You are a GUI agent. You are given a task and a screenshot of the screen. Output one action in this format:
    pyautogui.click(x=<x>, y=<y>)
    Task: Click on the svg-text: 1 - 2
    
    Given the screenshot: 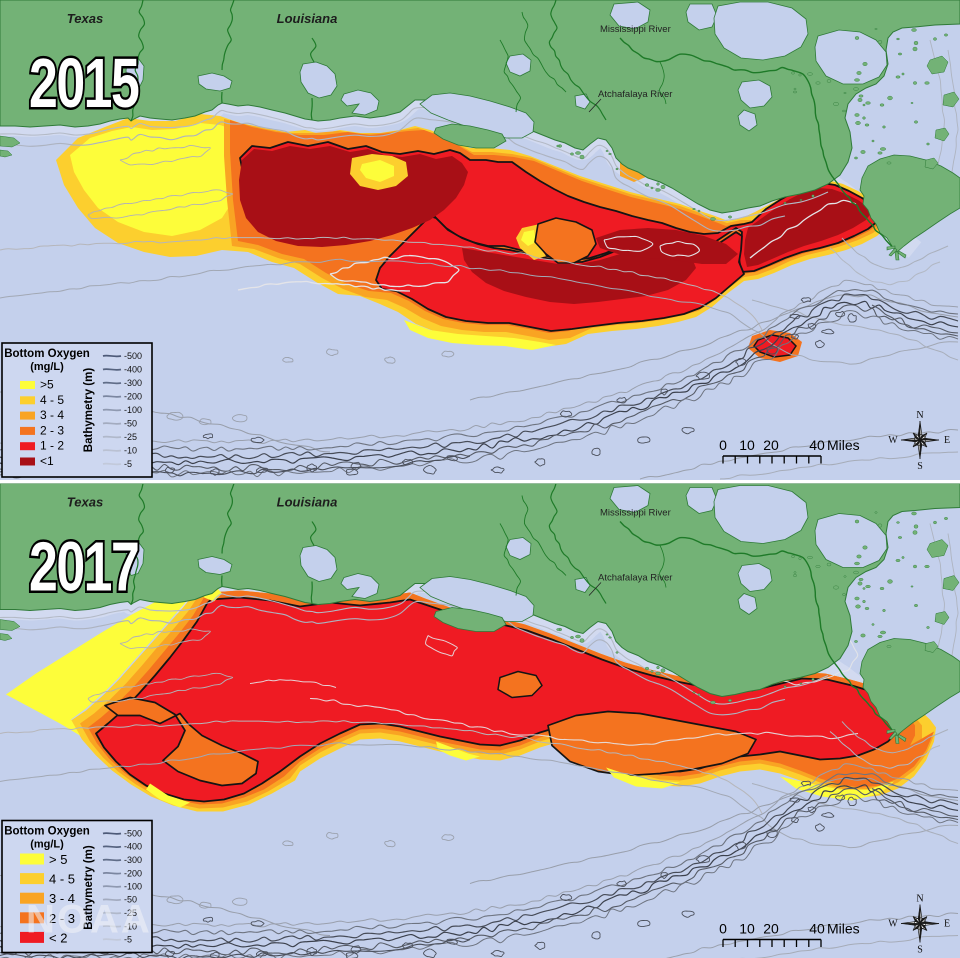 What is the action you would take?
    pyautogui.click(x=52, y=446)
    